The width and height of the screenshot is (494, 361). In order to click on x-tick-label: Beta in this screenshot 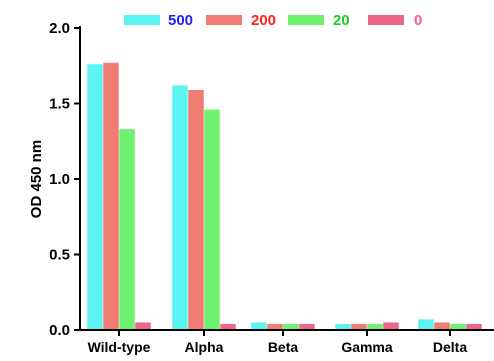, I will do `click(283, 347)`.